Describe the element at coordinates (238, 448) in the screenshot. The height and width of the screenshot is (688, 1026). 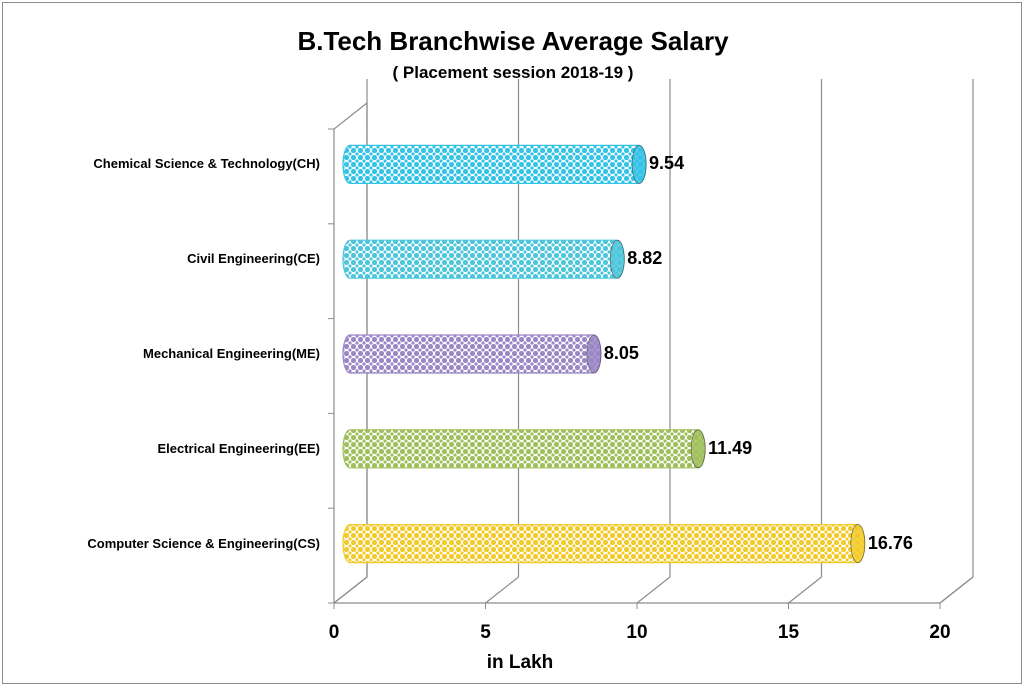
I see `y-tick-label: Electrical Engineering(EE)` at that location.